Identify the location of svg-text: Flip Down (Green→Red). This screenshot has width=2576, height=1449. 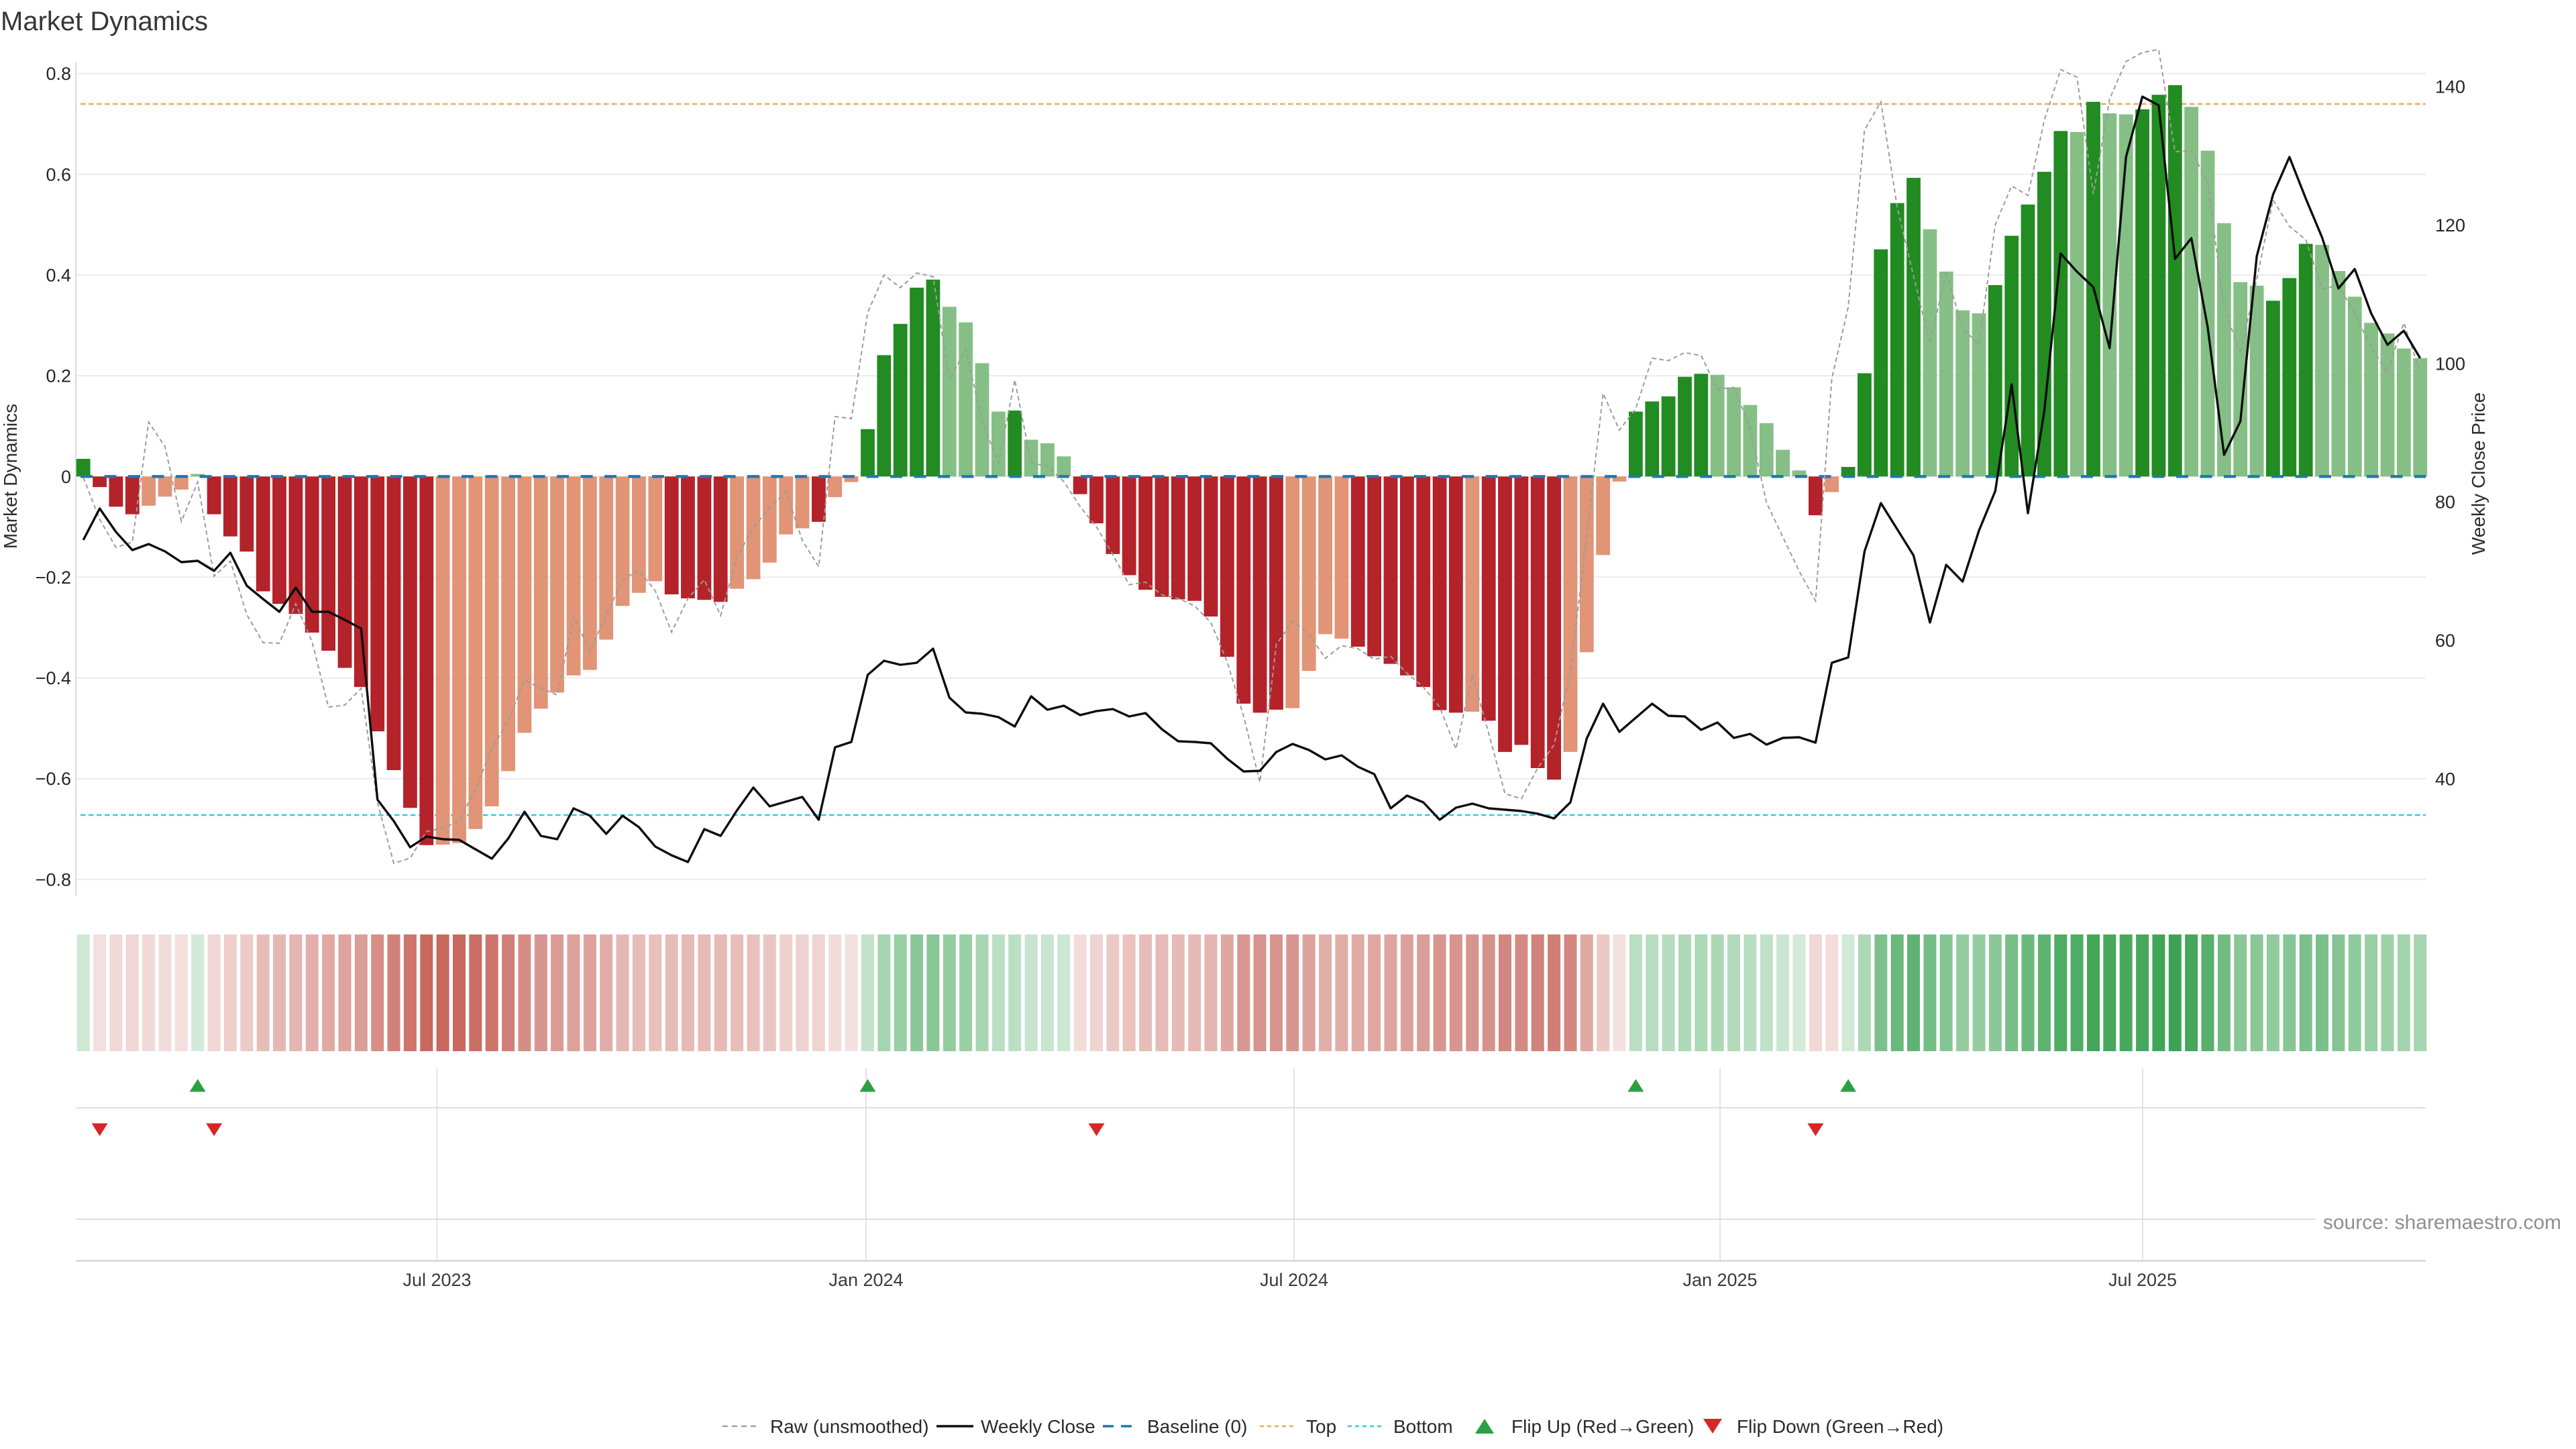
(1840, 1426).